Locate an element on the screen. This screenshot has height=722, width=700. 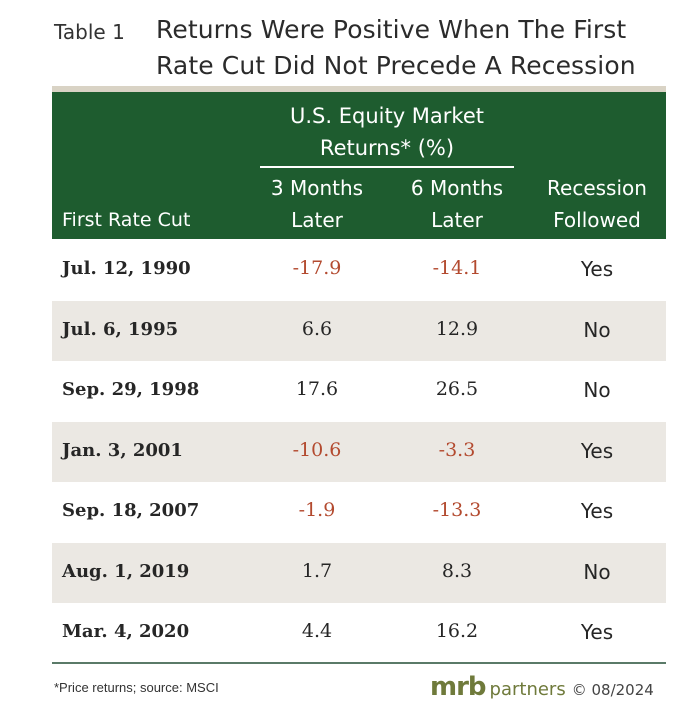
table-row: Jul. 12, 1990 -17.9 -14.1 Yes is located at coordinates (359, 270).